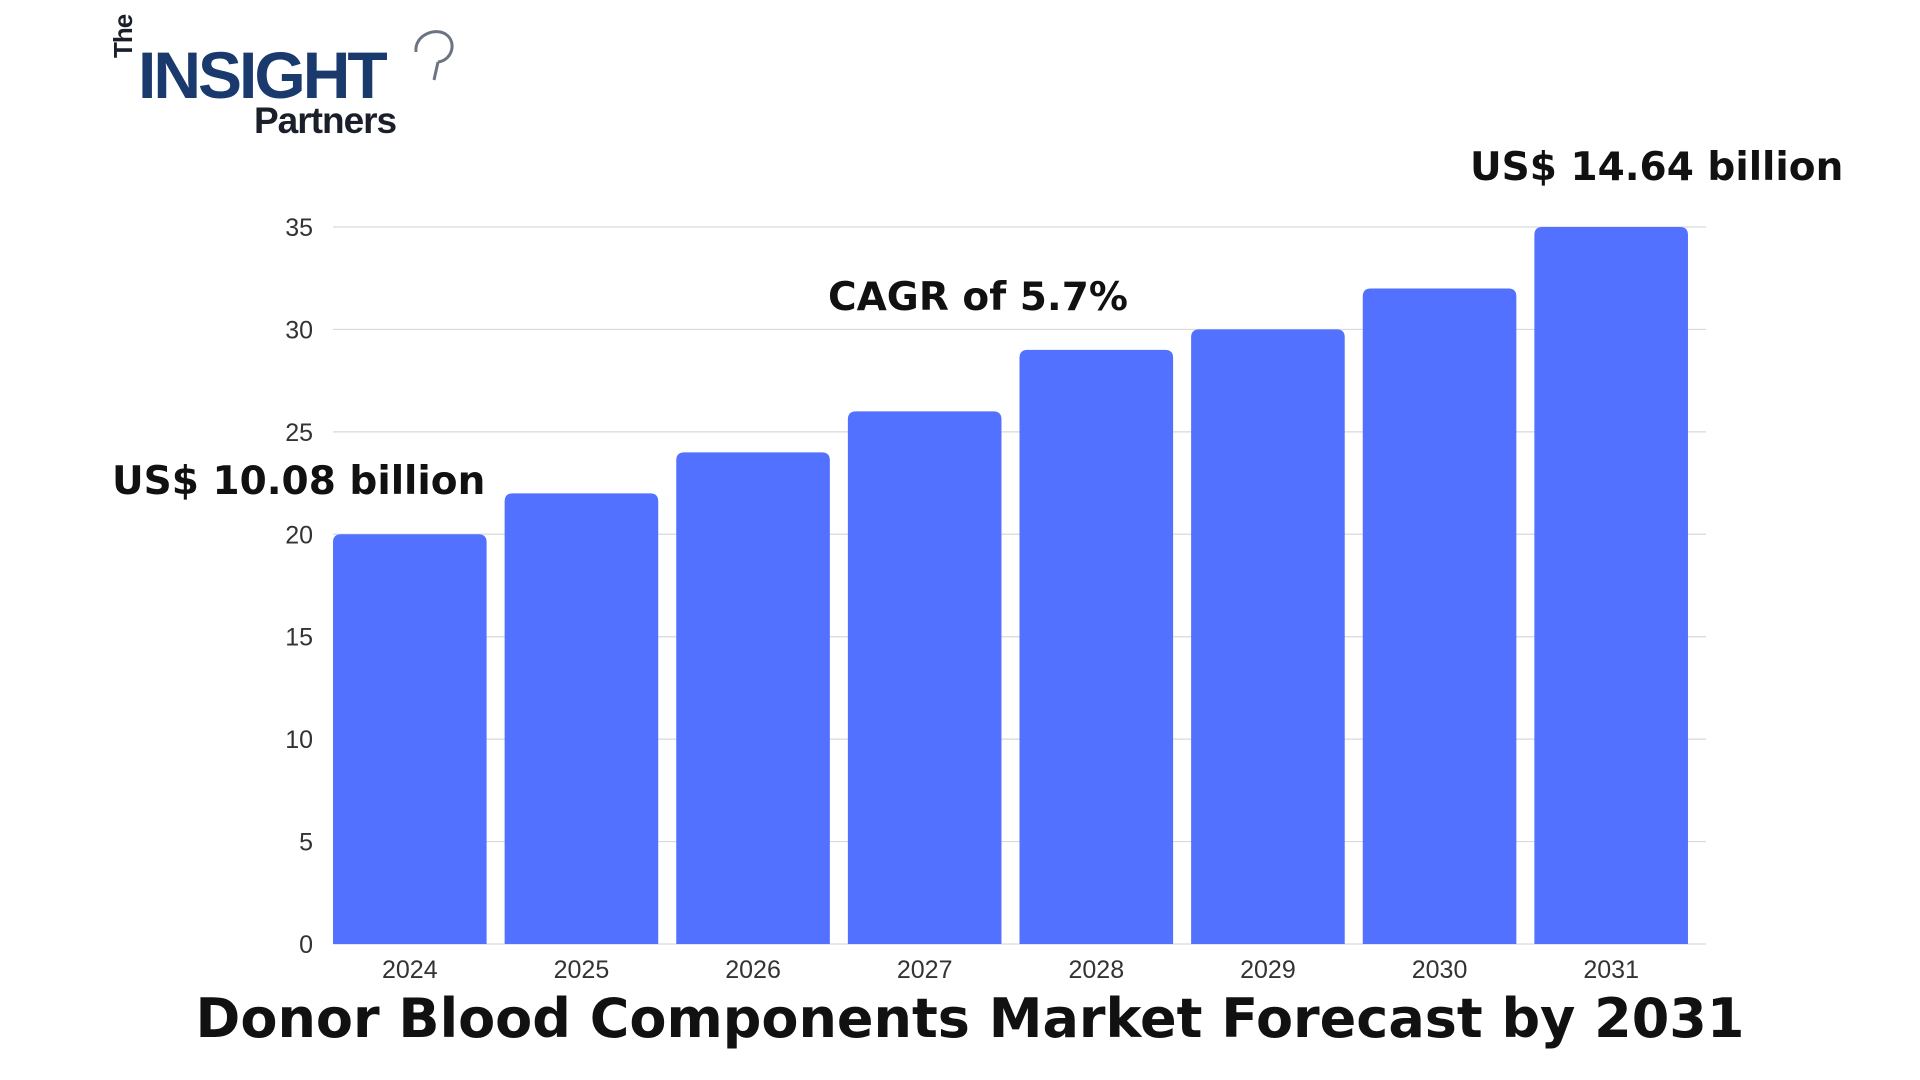  What do you see at coordinates (978, 297) in the screenshot?
I see `cagr-annotation: CAGR of 5.7%` at bounding box center [978, 297].